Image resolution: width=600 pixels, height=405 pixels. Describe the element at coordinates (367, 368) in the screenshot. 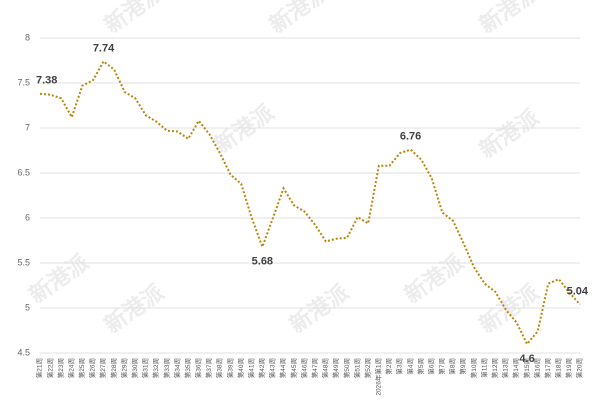

I see `x-tick-label: 第52周` at that location.